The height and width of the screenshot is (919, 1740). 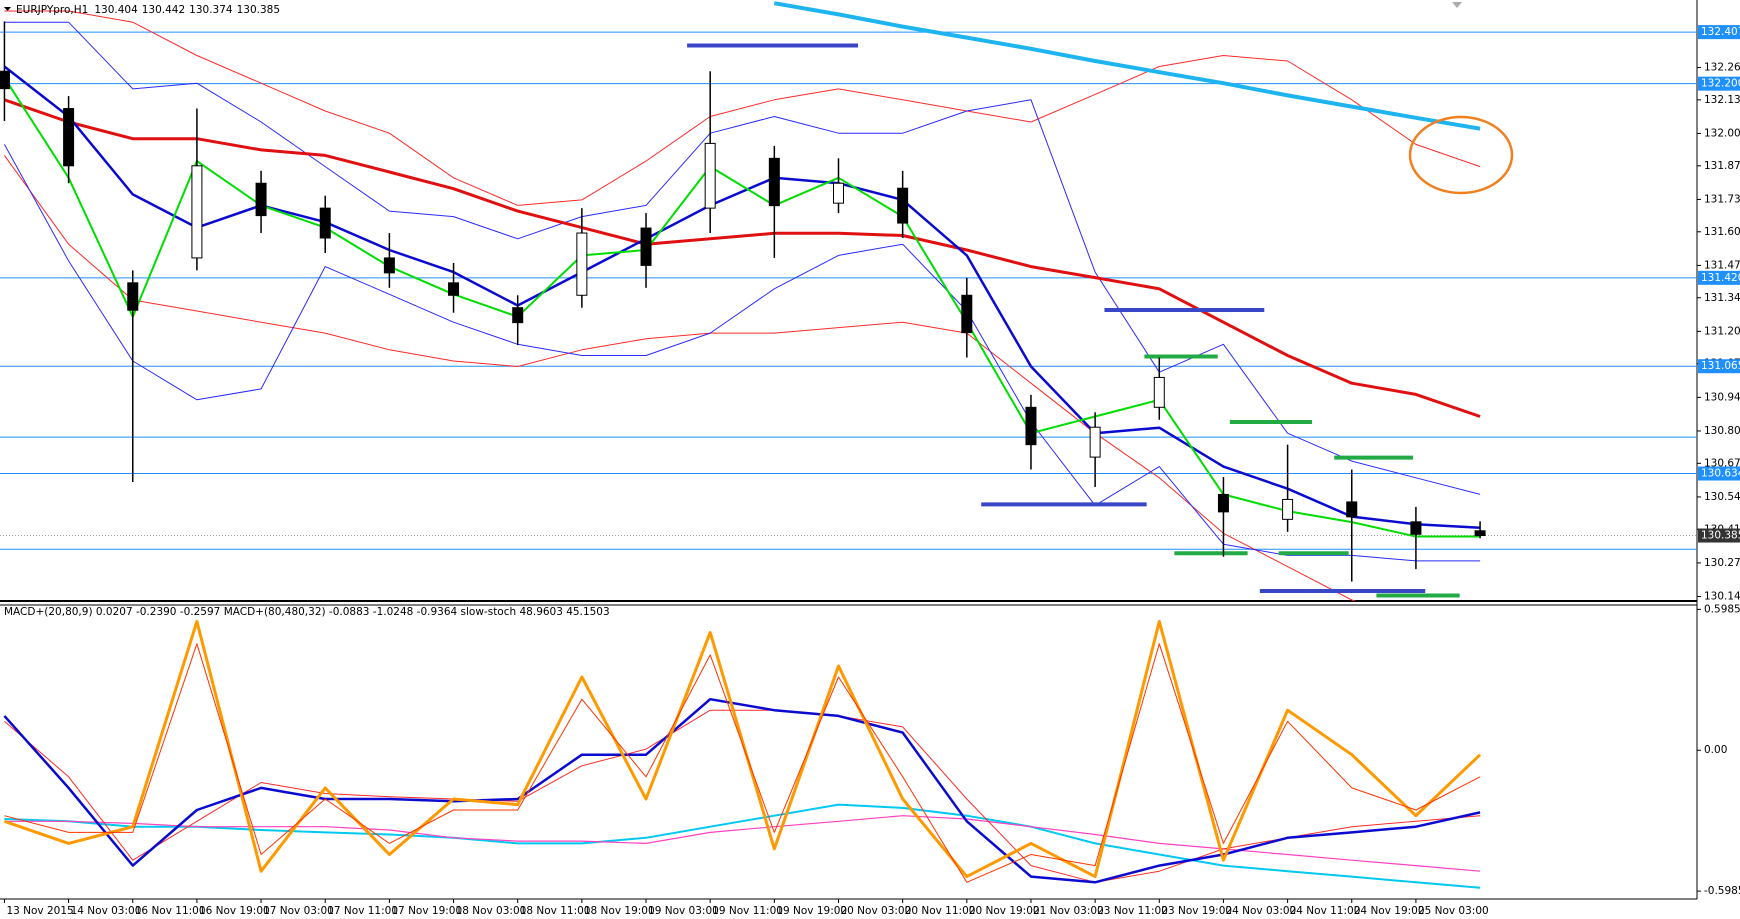 I want to click on x-tick-label: 24 Nov 19:00, so click(x=1389, y=911).